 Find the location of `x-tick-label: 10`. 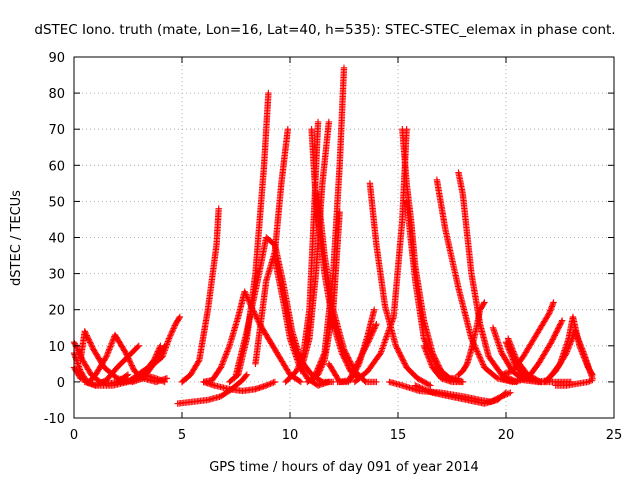

x-tick-label: 10 is located at coordinates (290, 435).